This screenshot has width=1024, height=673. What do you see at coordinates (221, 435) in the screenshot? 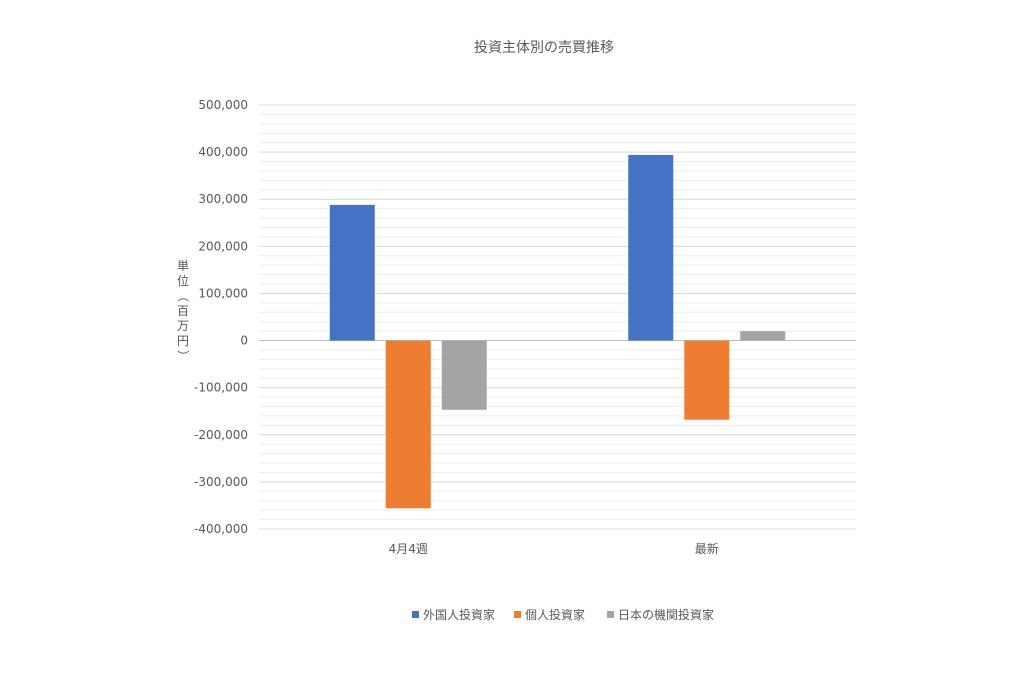
I see `y-tick-label: -200,000` at bounding box center [221, 435].